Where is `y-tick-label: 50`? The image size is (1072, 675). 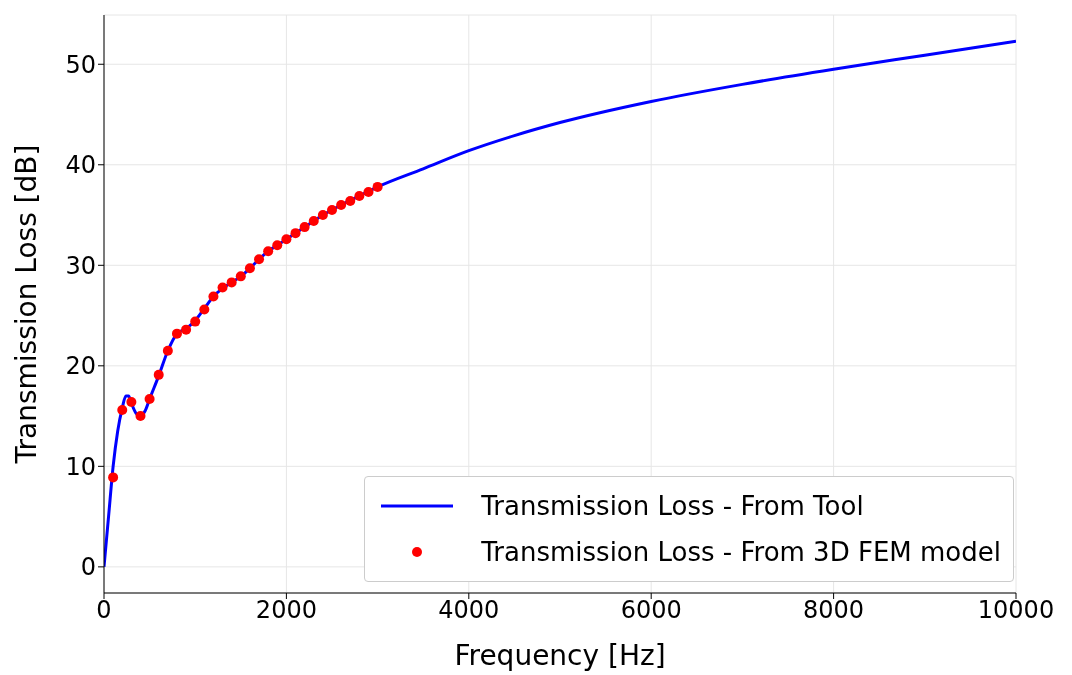
y-tick-label: 50 is located at coordinates (80, 64).